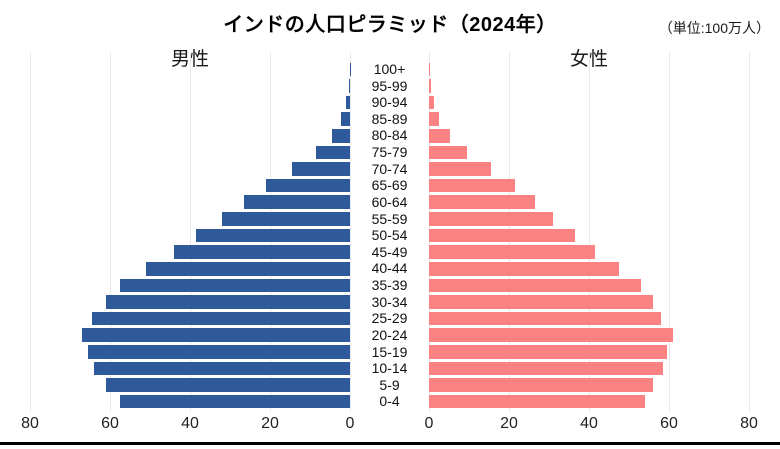 This screenshot has width=780, height=449. What do you see at coordinates (389, 285) in the screenshot?
I see `age-label: 35-39` at bounding box center [389, 285].